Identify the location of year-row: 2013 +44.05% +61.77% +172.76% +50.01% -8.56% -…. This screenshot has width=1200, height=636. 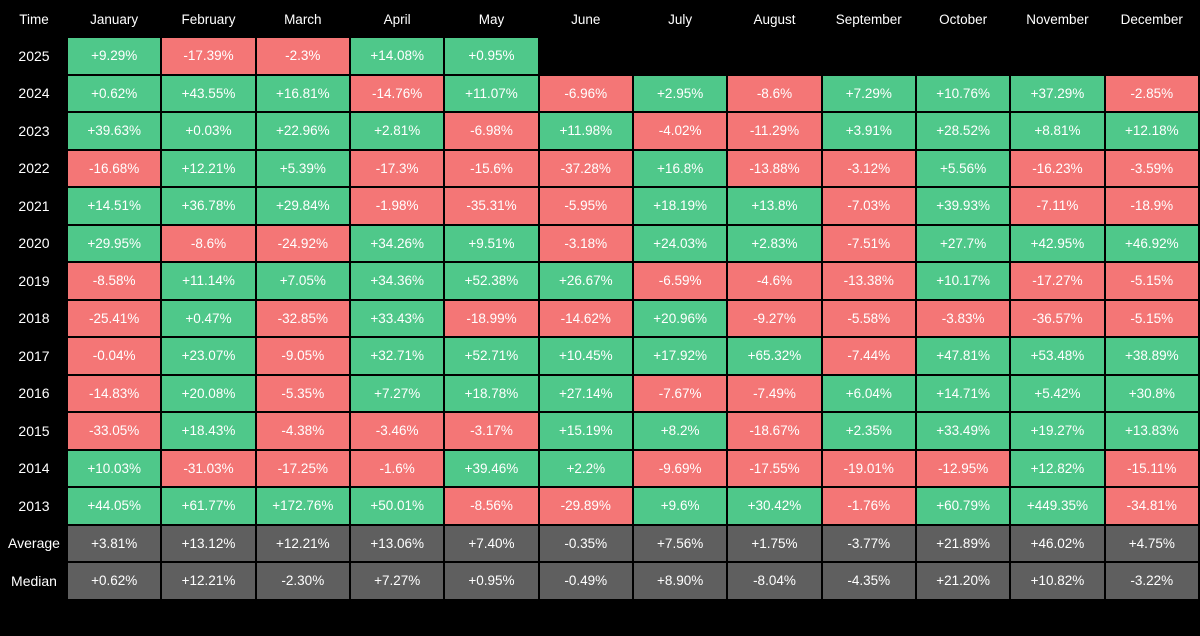
(600, 506).